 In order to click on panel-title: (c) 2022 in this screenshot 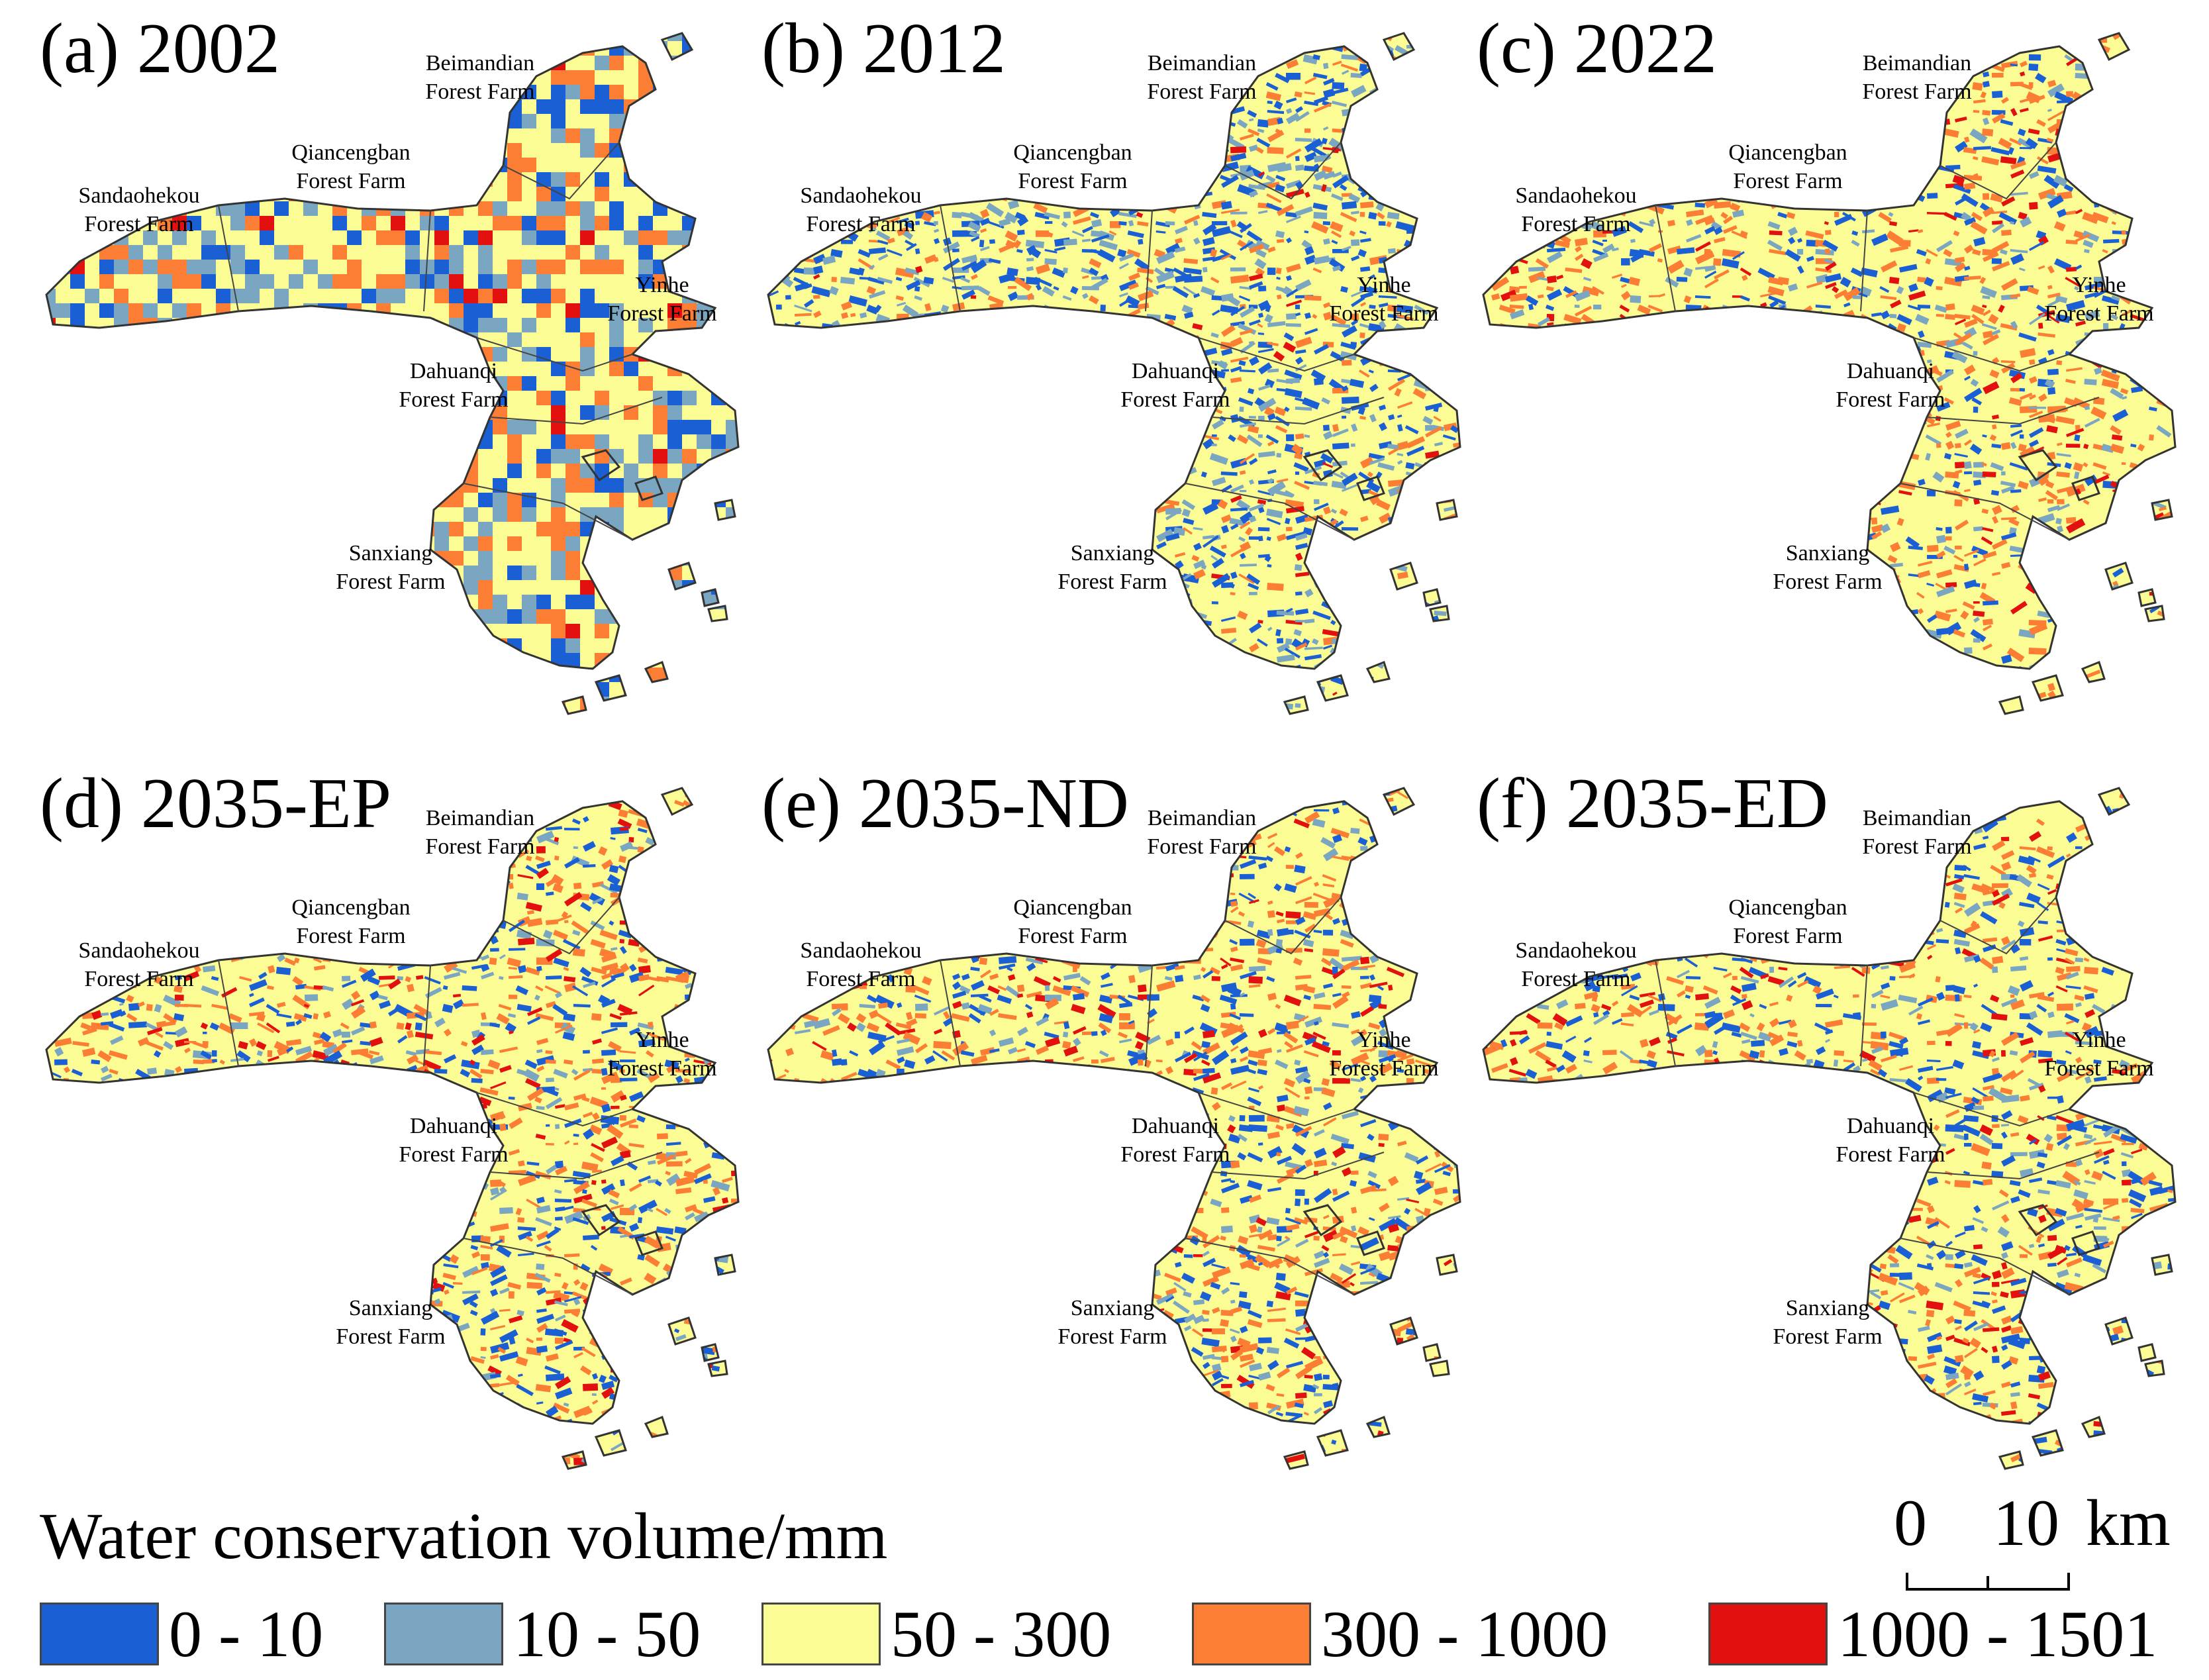, I will do `click(1597, 48)`.